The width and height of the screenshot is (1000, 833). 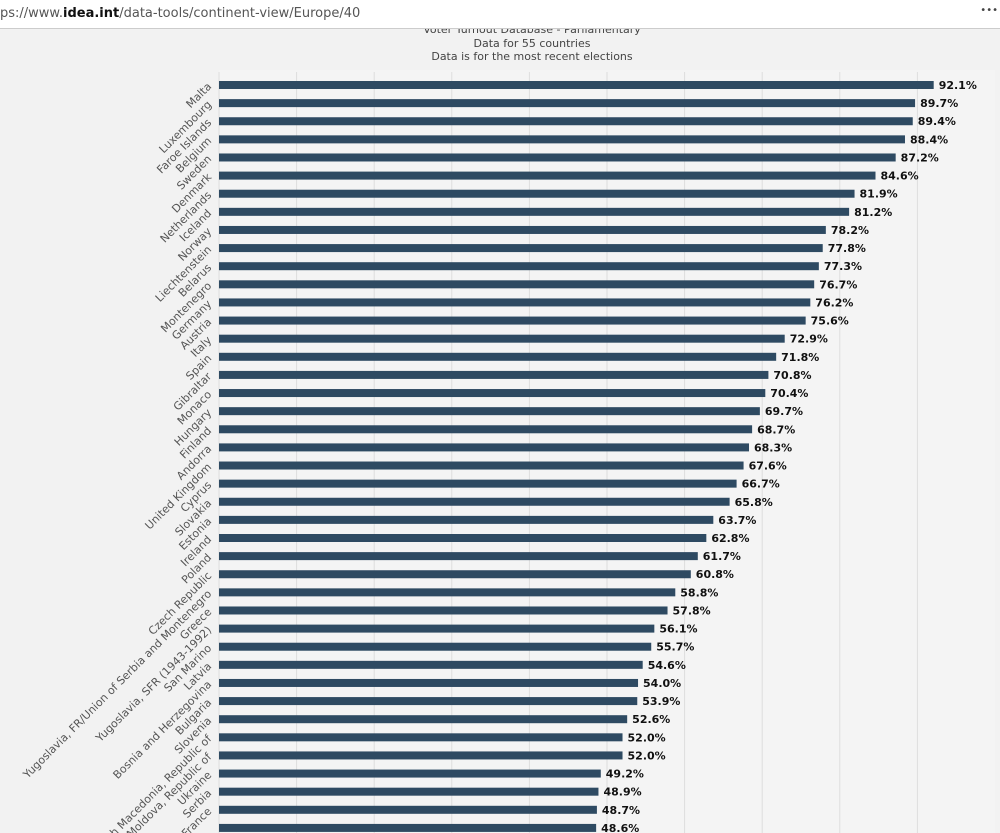 I want to click on value-label: 84.6%, so click(x=899, y=176).